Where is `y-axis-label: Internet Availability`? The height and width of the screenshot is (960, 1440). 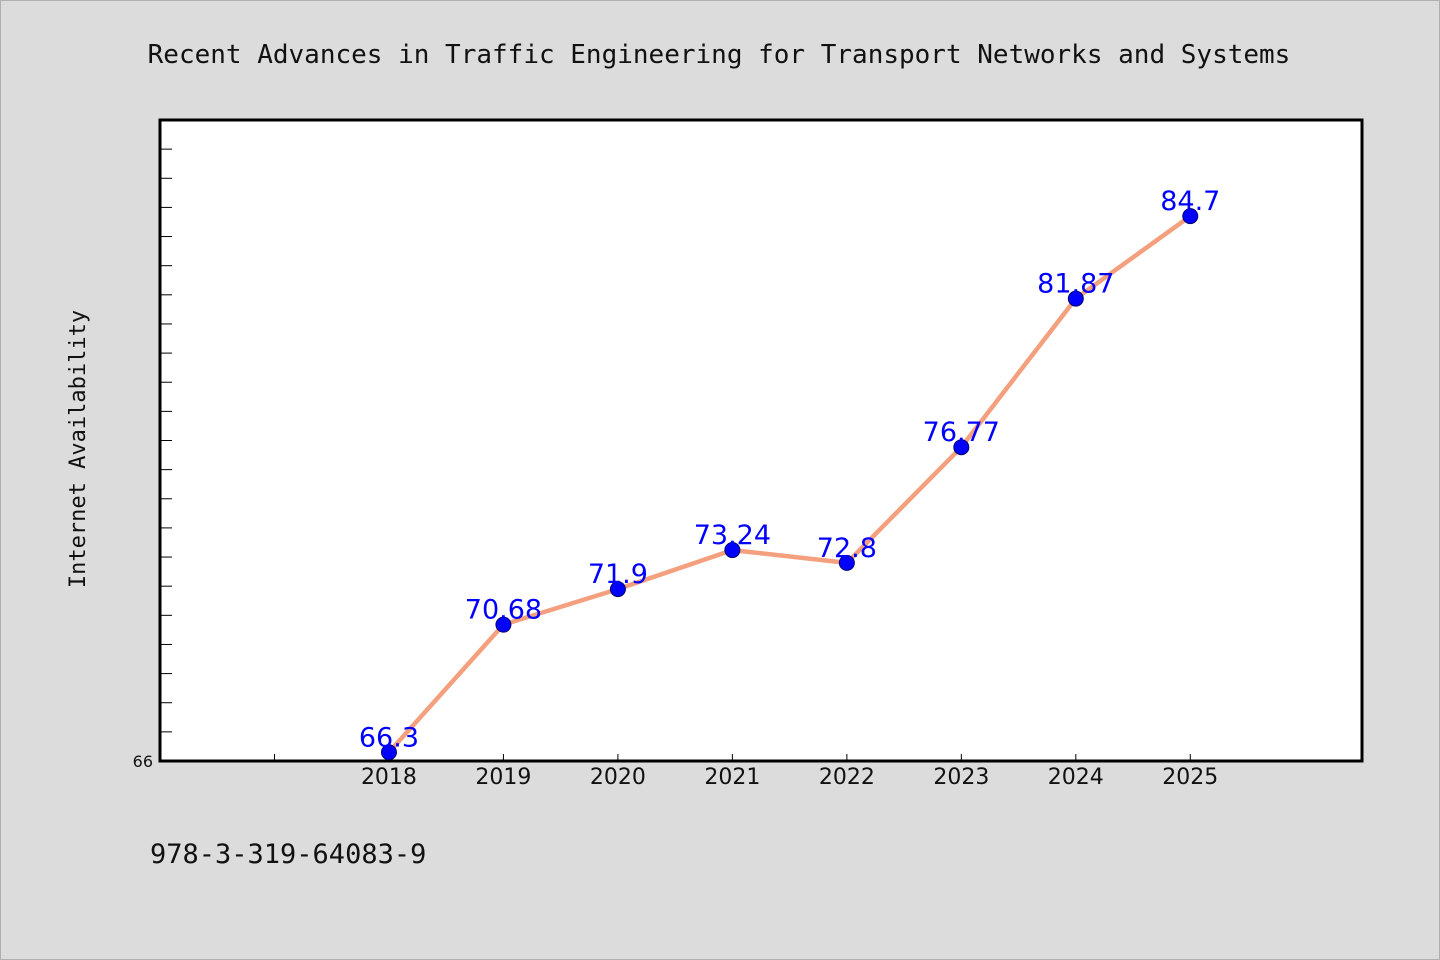 y-axis-label: Internet Availability is located at coordinates (78, 449).